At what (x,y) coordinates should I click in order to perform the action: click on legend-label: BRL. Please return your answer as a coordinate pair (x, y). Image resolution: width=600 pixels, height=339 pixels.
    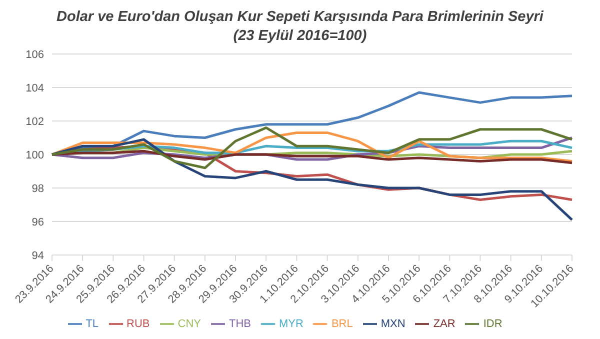
    Looking at the image, I should click on (342, 324).